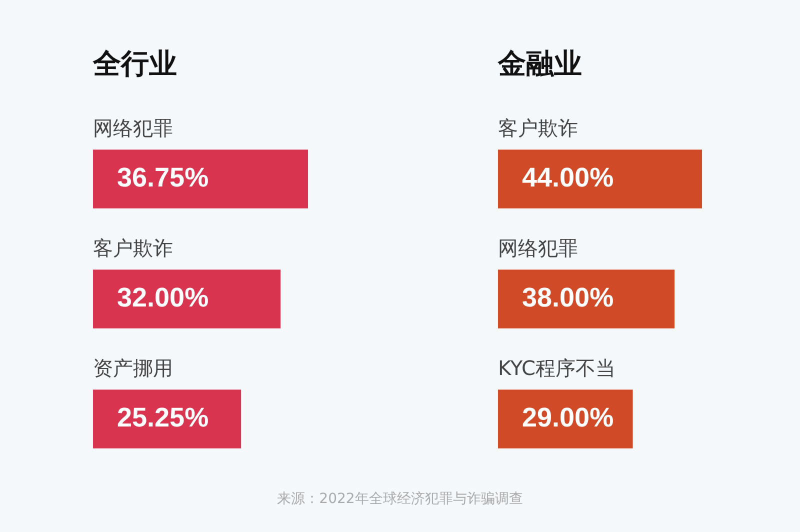 This screenshot has width=800, height=532. I want to click on data-label: 38.00%, so click(568, 297).